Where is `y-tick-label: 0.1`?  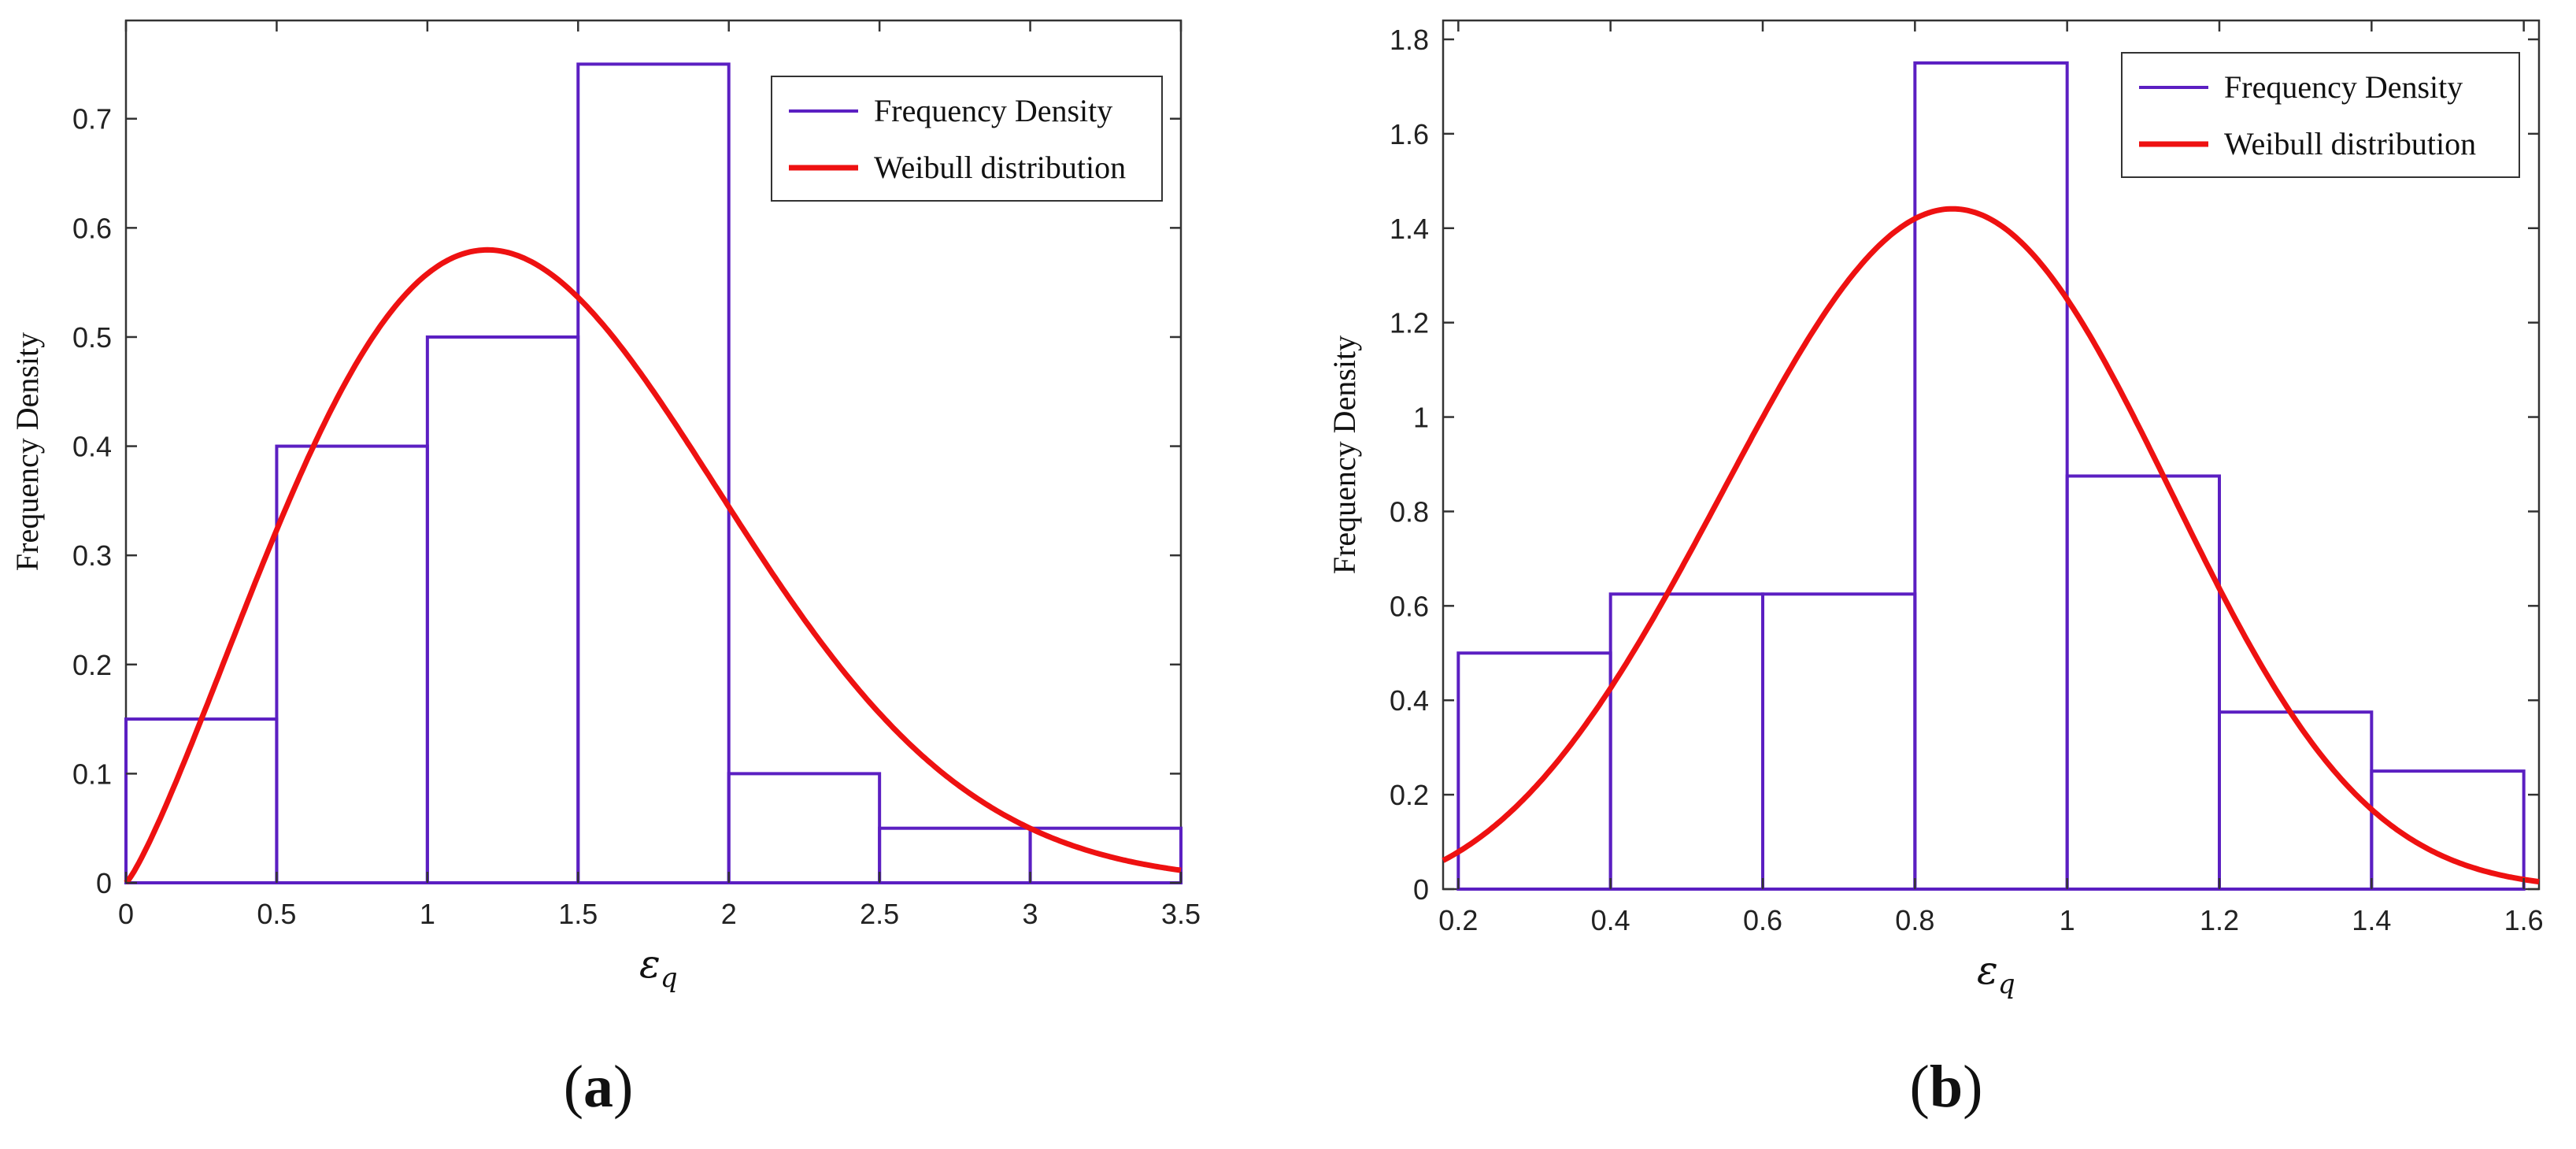
y-tick-label: 0.1 is located at coordinates (92, 774).